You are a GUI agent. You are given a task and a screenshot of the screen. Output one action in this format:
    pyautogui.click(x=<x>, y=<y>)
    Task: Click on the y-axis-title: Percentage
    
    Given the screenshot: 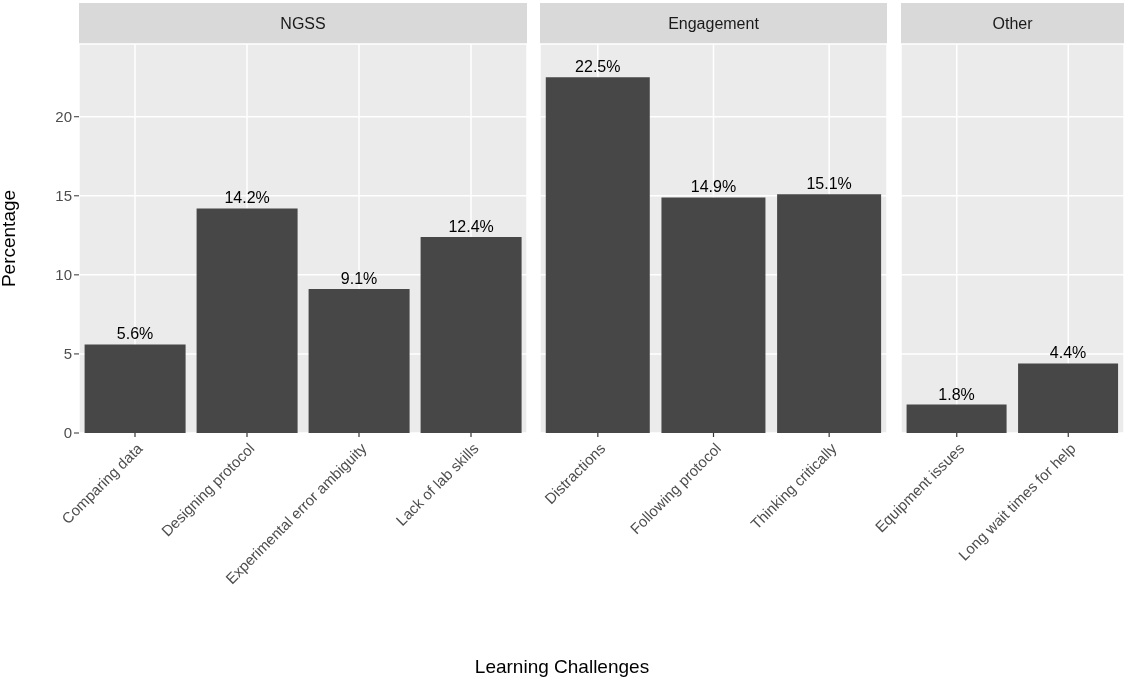 What is the action you would take?
    pyautogui.click(x=9, y=238)
    